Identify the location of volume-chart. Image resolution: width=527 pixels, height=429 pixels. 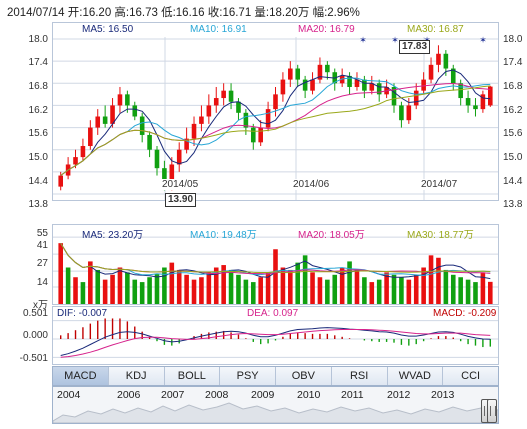
(275, 270).